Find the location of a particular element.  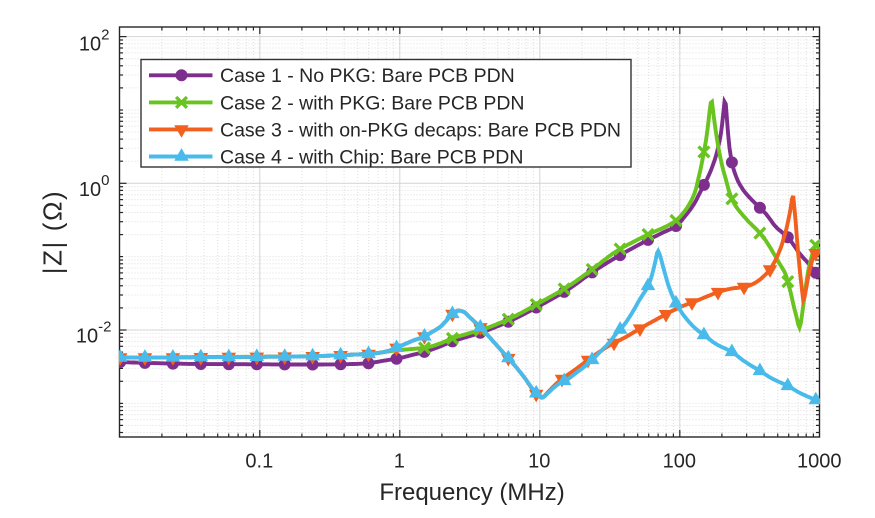

svg-text: 1000 is located at coordinates (819, 462).